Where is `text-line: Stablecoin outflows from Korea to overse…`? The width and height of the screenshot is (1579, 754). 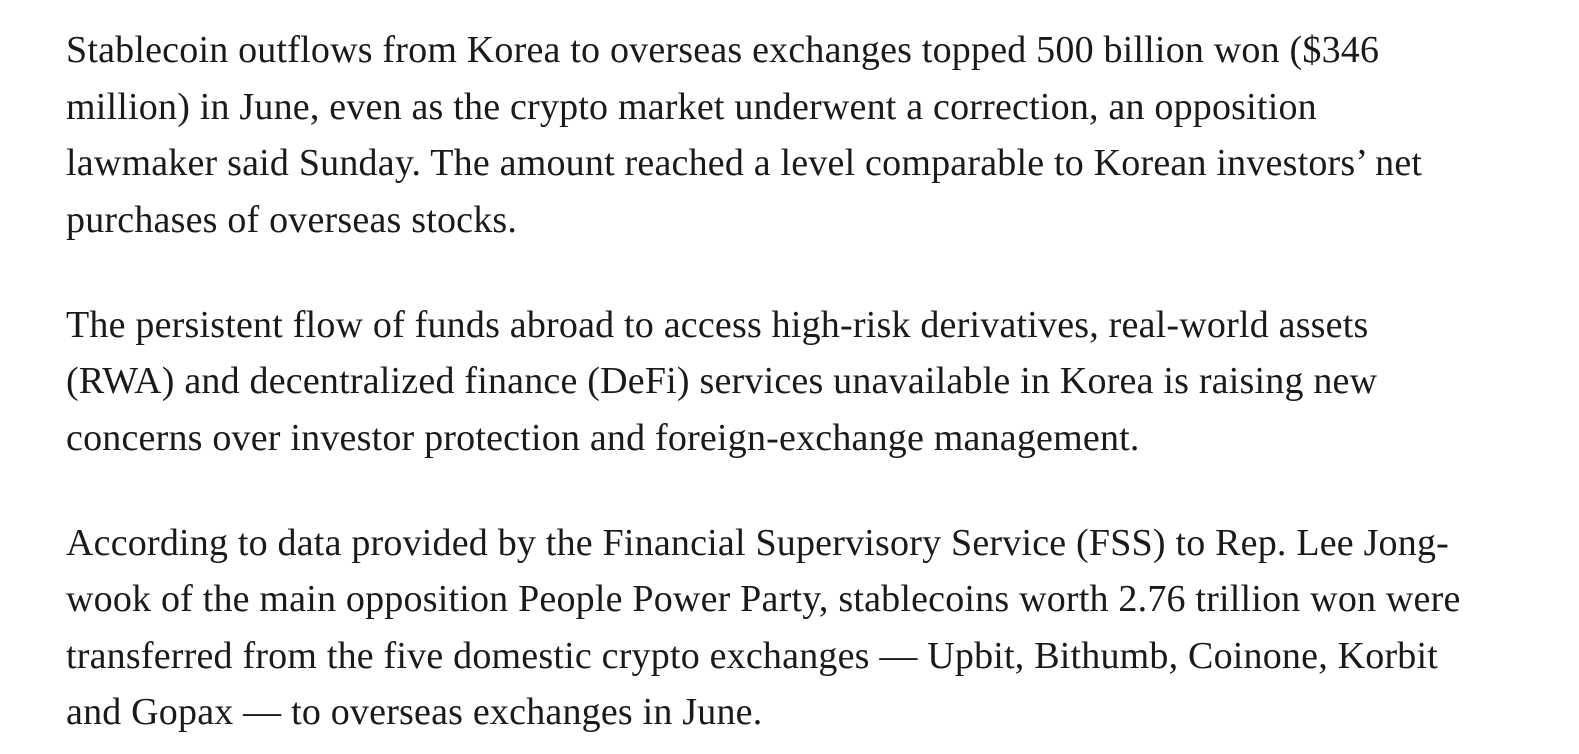
text-line: Stablecoin outflows from Korea to overse… is located at coordinates (723, 50).